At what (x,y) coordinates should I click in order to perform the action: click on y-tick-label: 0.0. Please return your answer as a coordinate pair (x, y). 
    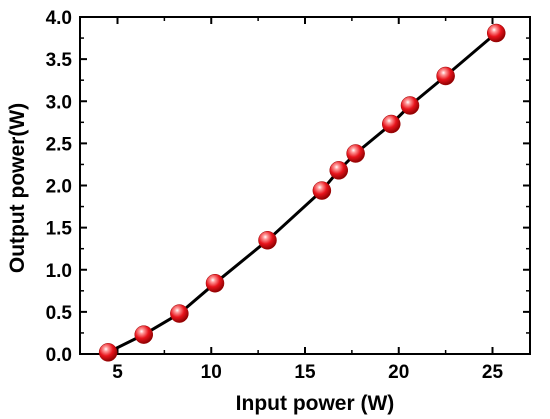
    Looking at the image, I should click on (59, 355).